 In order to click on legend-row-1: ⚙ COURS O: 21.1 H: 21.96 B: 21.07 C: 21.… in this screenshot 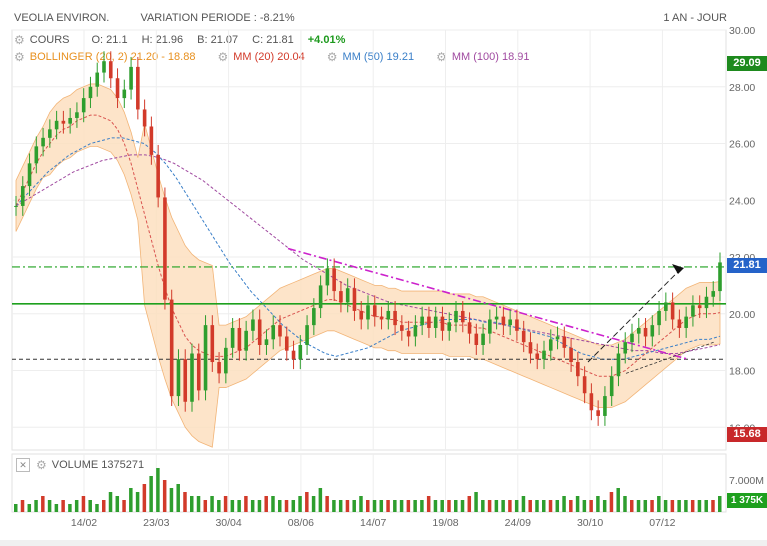, I will do `click(190, 40)`.